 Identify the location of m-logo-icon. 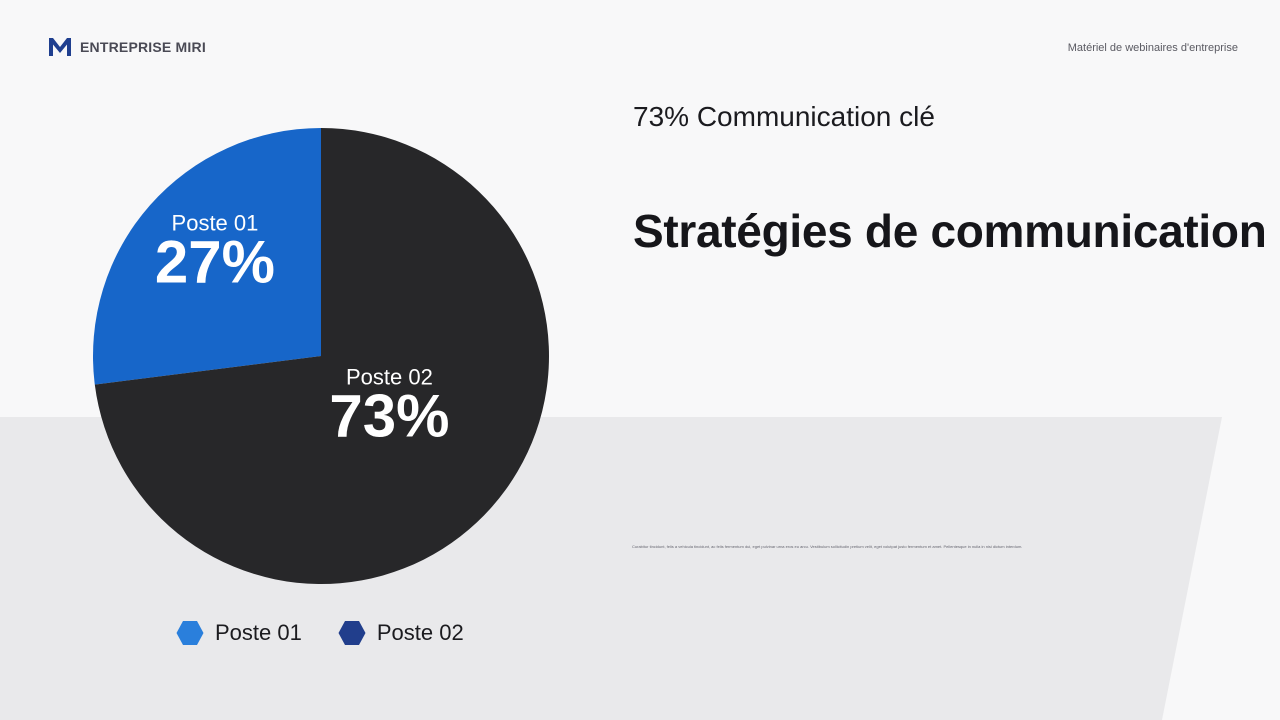
(60, 47).